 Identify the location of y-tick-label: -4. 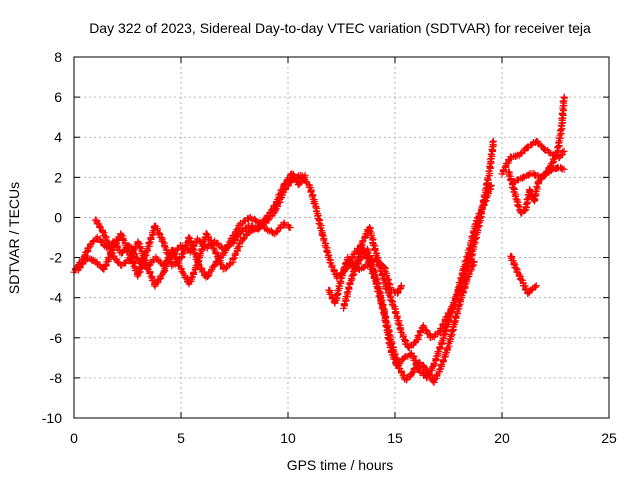
(56, 298).